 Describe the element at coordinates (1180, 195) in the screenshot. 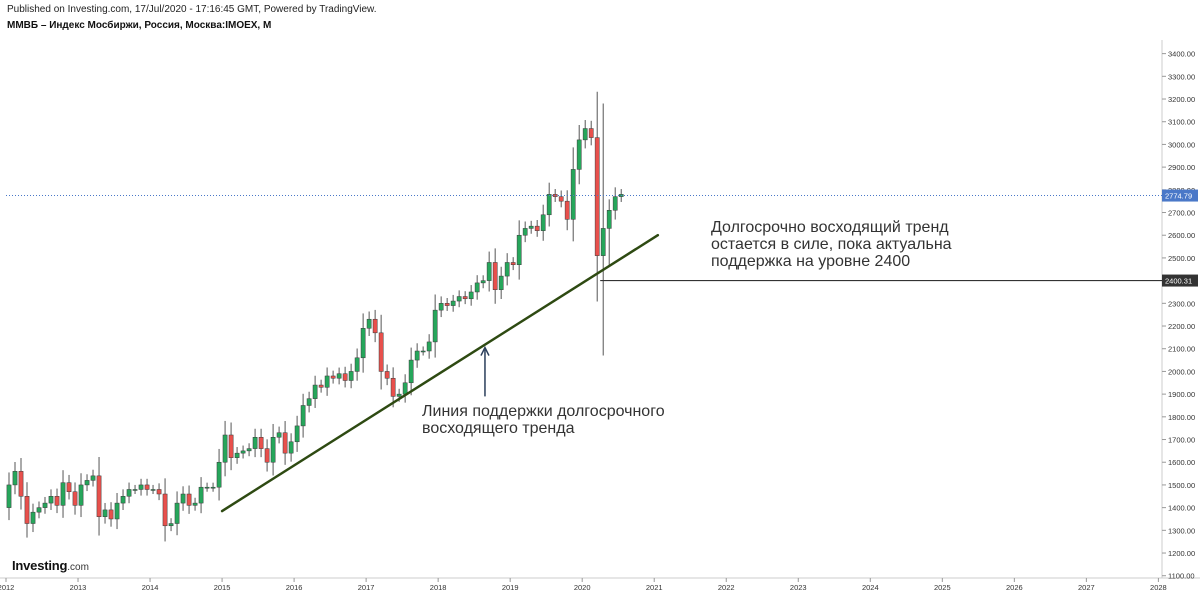

I see `current-price-badge` at that location.